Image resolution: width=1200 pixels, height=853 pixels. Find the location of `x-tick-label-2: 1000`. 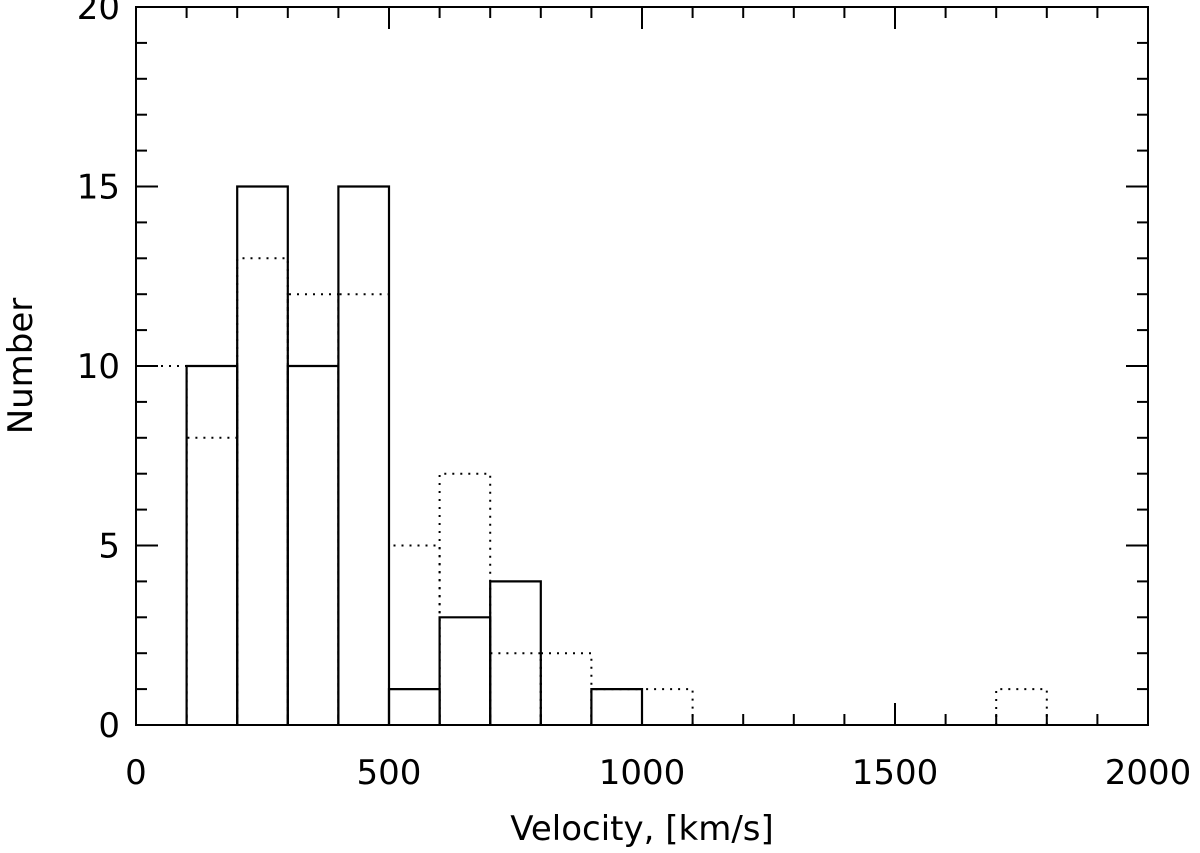

x-tick-label-2: 1000 is located at coordinates (642, 773).